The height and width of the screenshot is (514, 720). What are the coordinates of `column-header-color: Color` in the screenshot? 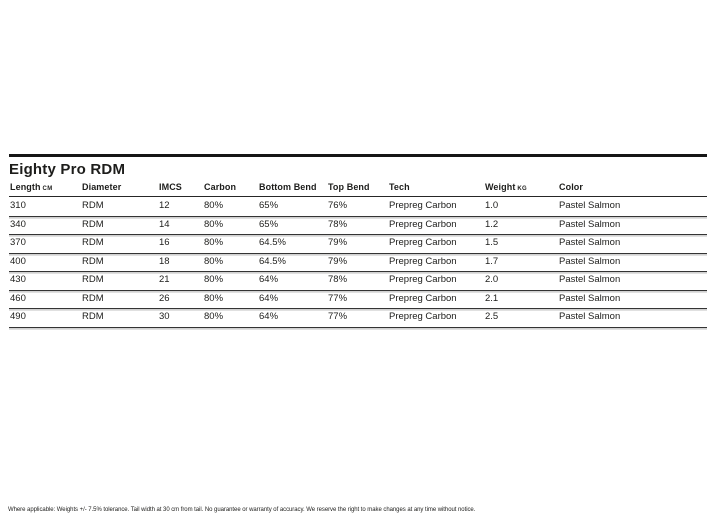 It's located at (571, 188).